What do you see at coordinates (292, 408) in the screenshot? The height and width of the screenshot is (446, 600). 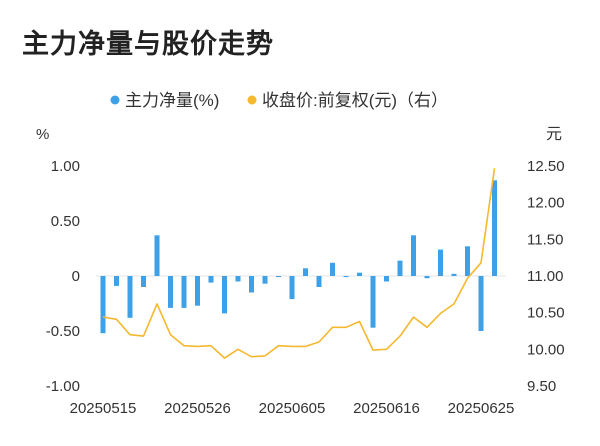 I see `x-tick-label: 20250605` at bounding box center [292, 408].